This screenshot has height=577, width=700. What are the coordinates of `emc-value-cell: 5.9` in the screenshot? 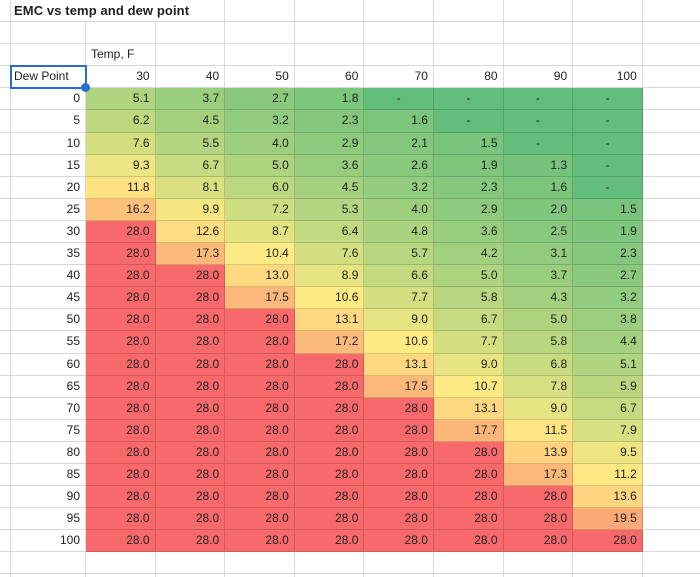 It's located at (608, 386).